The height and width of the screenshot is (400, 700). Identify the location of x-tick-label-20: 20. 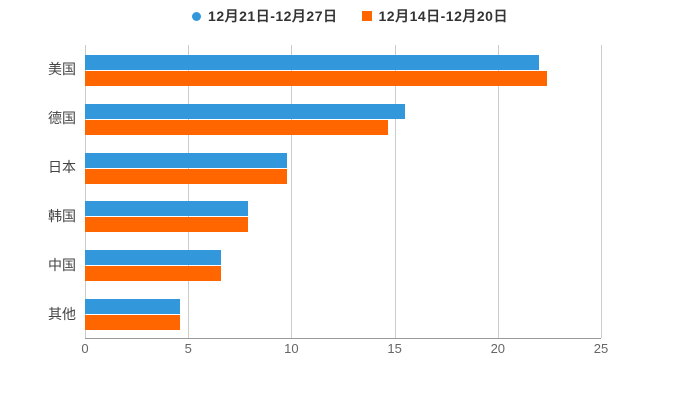
(498, 348).